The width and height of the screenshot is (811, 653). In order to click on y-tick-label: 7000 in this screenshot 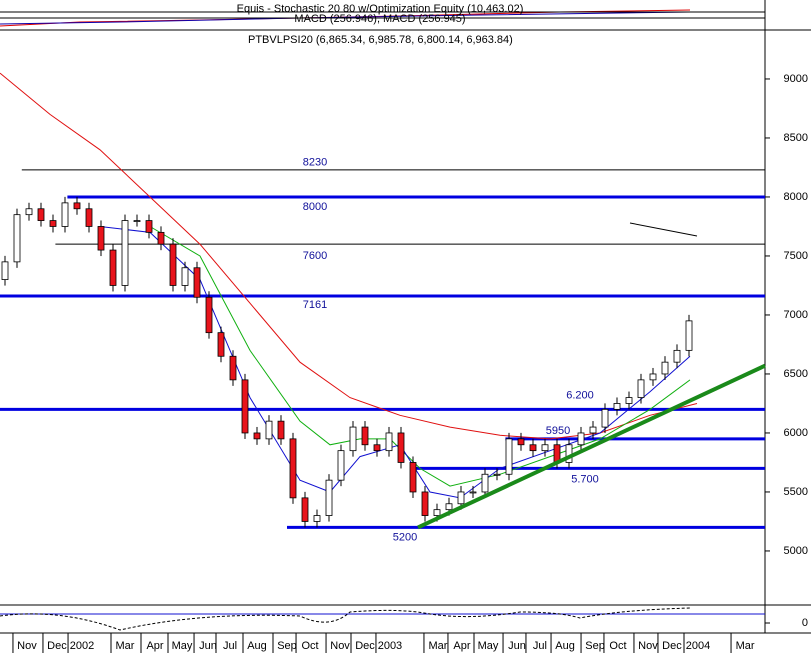, I will do `click(796, 315)`.